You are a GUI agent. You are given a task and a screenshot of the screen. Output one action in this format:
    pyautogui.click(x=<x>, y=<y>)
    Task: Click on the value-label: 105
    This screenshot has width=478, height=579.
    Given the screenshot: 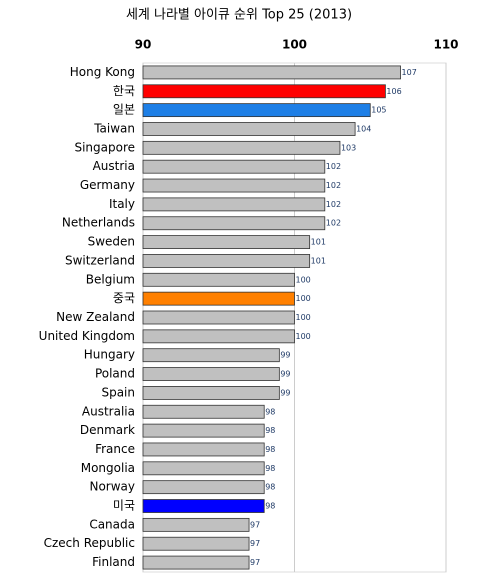 What is the action you would take?
    pyautogui.click(x=378, y=110)
    